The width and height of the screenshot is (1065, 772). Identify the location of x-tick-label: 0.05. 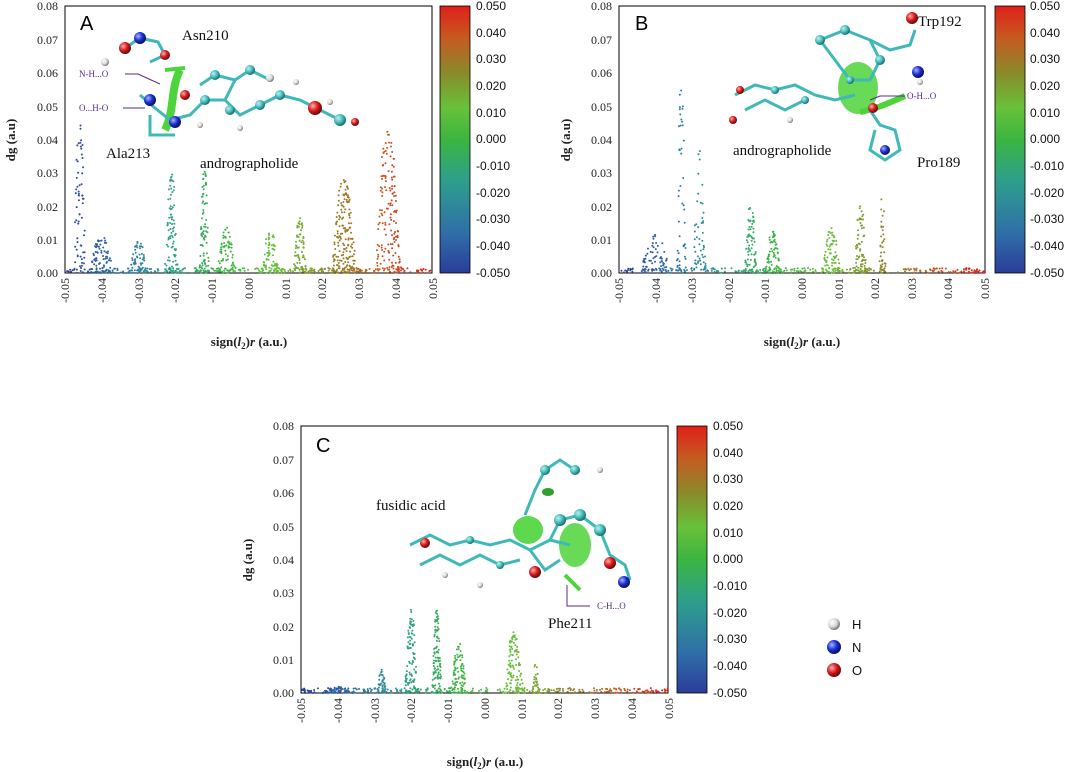
(985, 288).